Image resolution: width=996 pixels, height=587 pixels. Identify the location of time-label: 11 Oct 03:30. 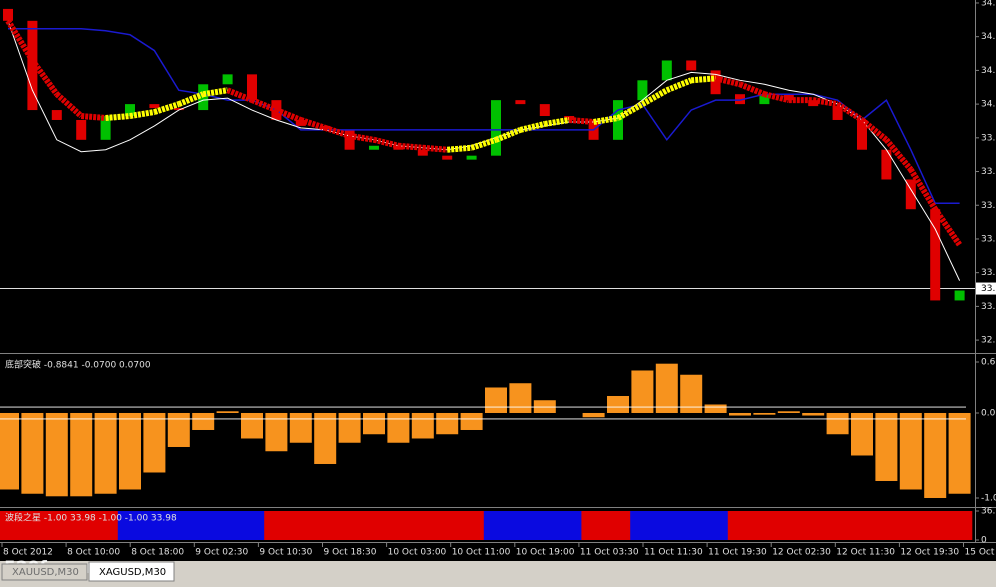
(609, 553).